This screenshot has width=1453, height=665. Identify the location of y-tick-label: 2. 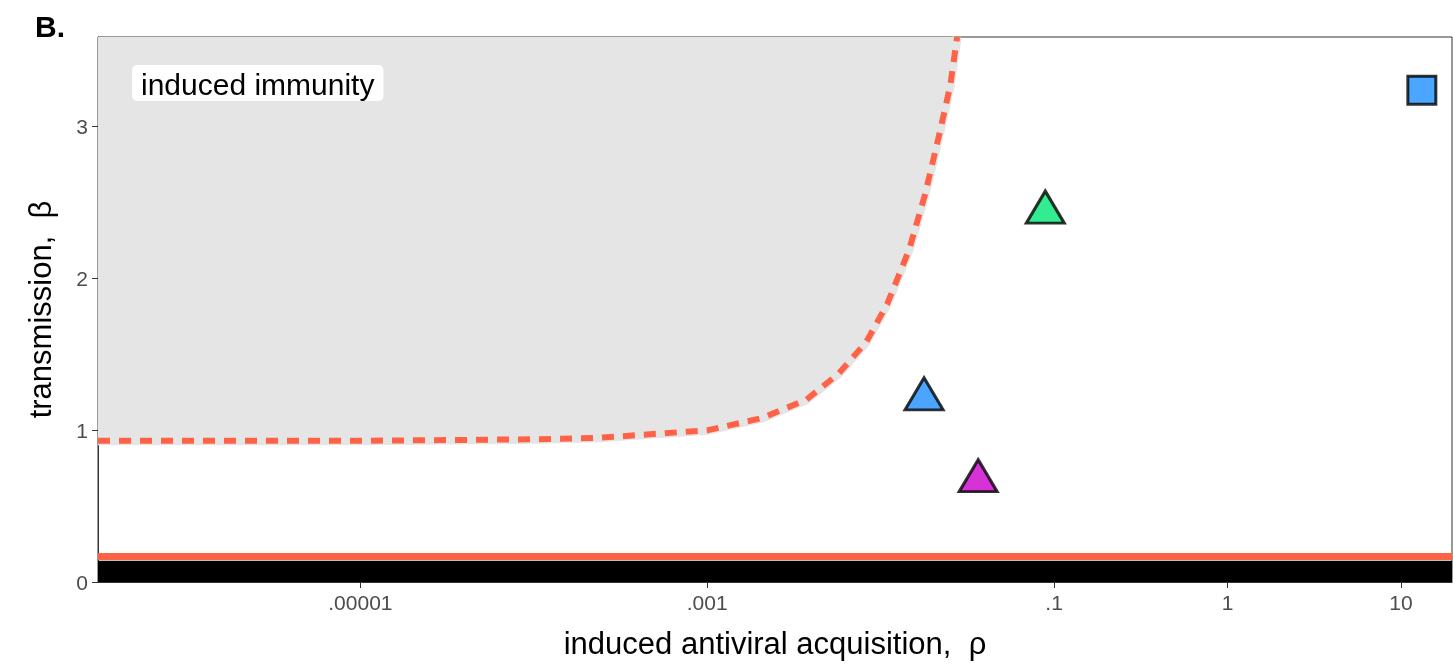
(82, 278).